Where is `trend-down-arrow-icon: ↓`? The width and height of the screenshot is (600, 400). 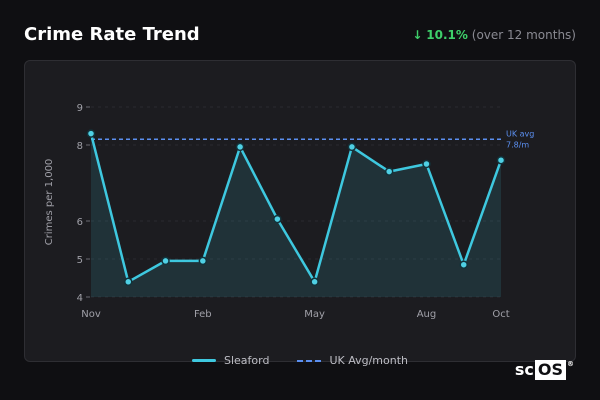 trend-down-arrow-icon: ↓ is located at coordinates (417, 35).